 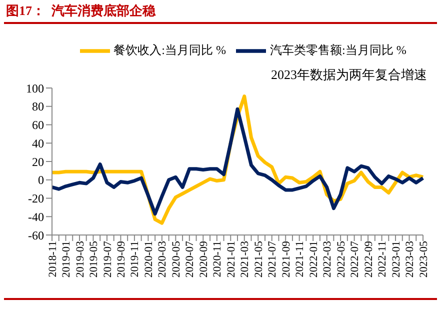 What do you see at coordinates (38, 125) in the screenshot?
I see `y-tick-label: 60` at bounding box center [38, 125].